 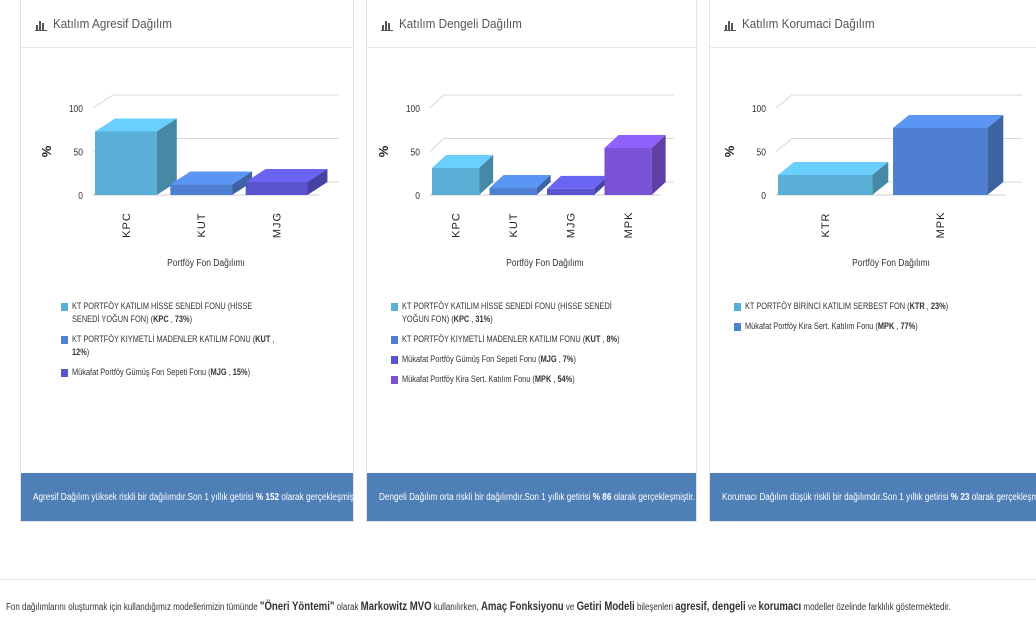 What do you see at coordinates (808, 23) in the screenshot?
I see `panel-title: Katılım Korumaci Dağılım` at bounding box center [808, 23].